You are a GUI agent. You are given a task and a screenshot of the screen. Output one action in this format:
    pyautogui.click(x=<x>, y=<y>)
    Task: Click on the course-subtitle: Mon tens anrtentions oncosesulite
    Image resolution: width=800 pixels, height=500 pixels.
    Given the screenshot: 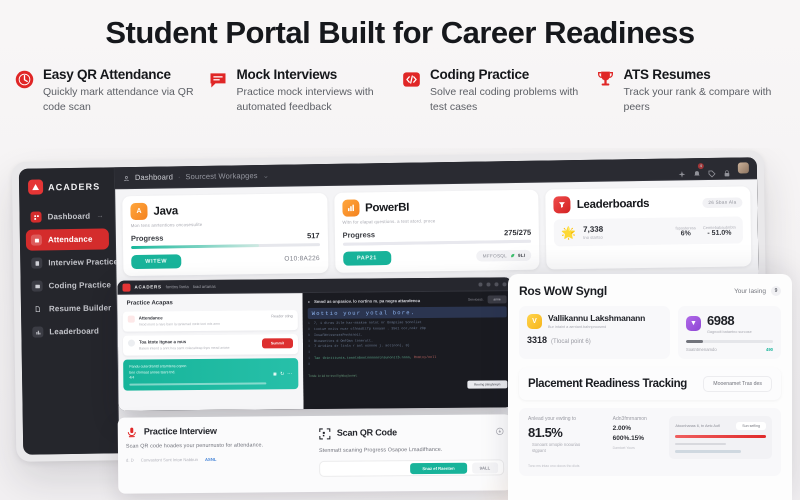 What is the action you would take?
    pyautogui.click(x=166, y=225)
    